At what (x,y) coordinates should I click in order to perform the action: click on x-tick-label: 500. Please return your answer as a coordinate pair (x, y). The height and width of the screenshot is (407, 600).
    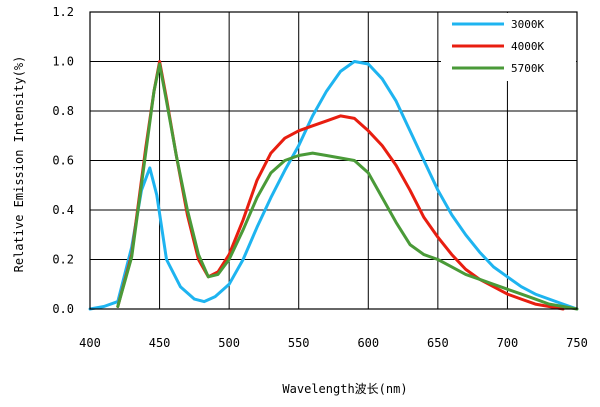
    Looking at the image, I should click on (229, 343).